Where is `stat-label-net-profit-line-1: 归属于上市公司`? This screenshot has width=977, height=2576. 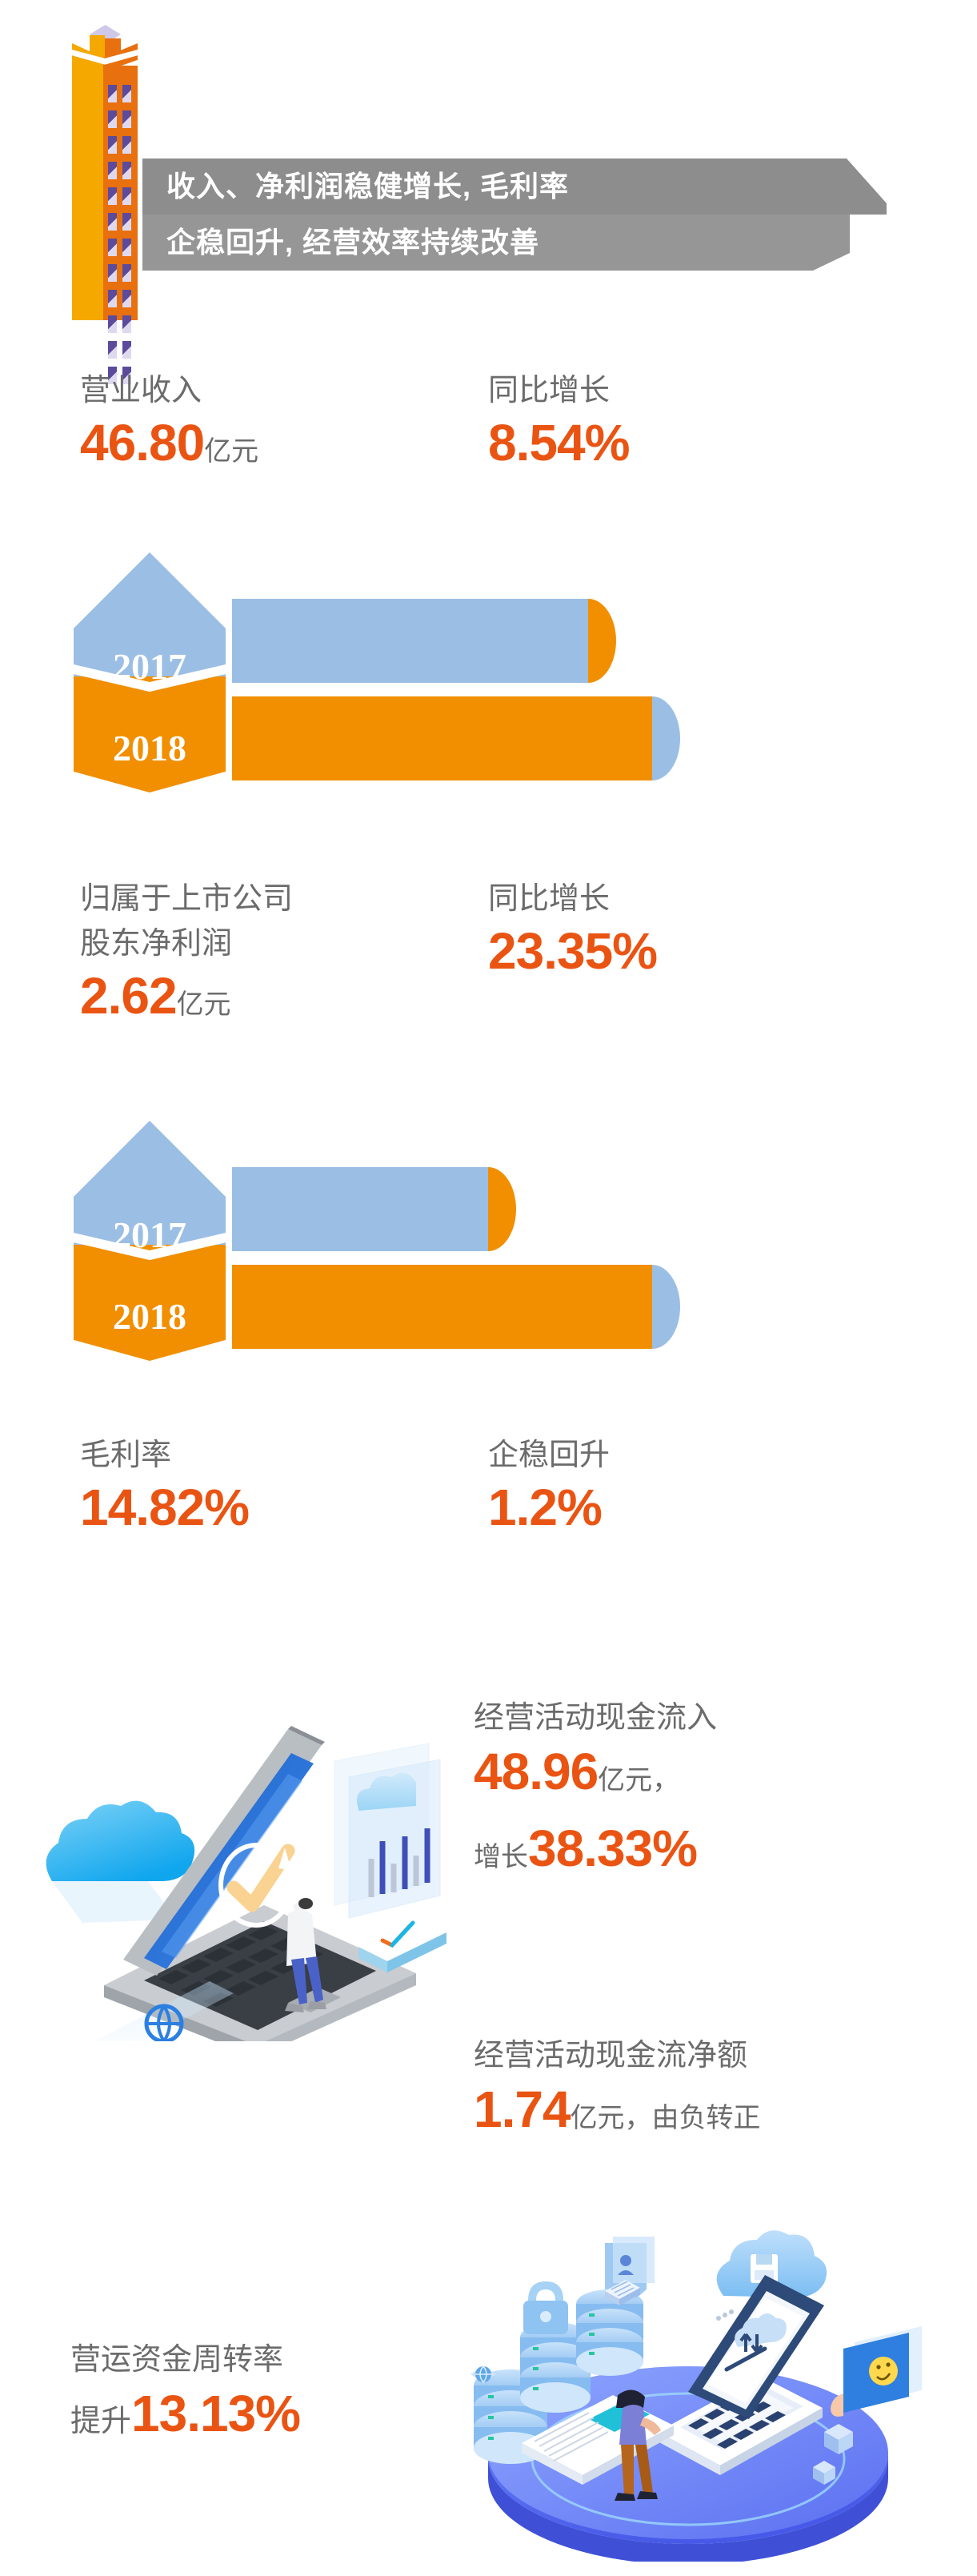
stat-label-net-profit-line-1: 归属于上市公司 is located at coordinates (187, 899).